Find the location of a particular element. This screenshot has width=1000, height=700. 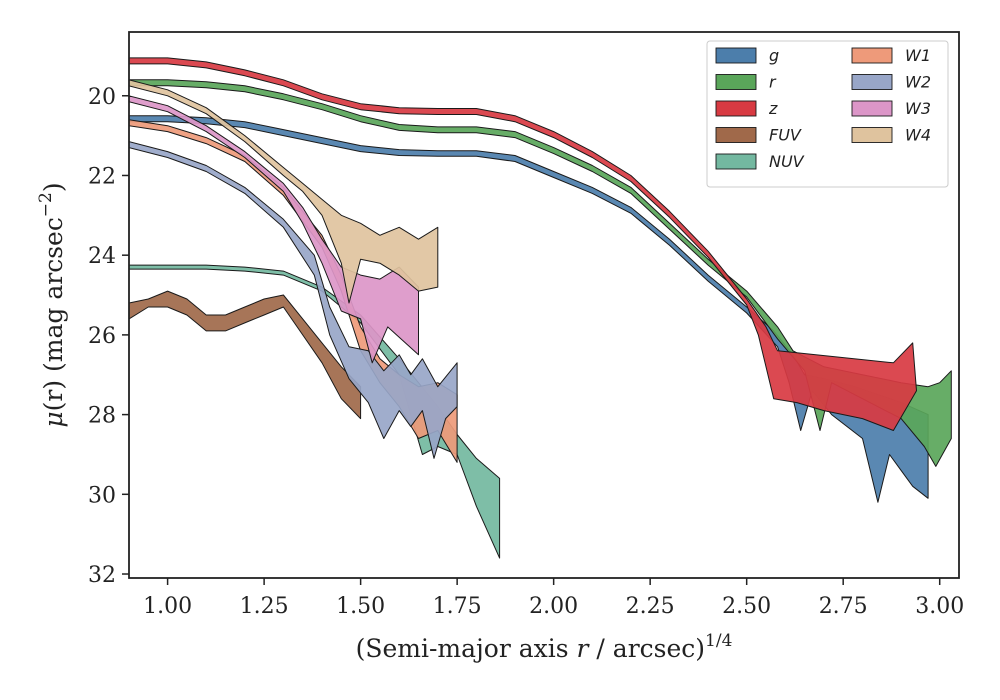

legend-swatch-w3 is located at coordinates (872, 108).